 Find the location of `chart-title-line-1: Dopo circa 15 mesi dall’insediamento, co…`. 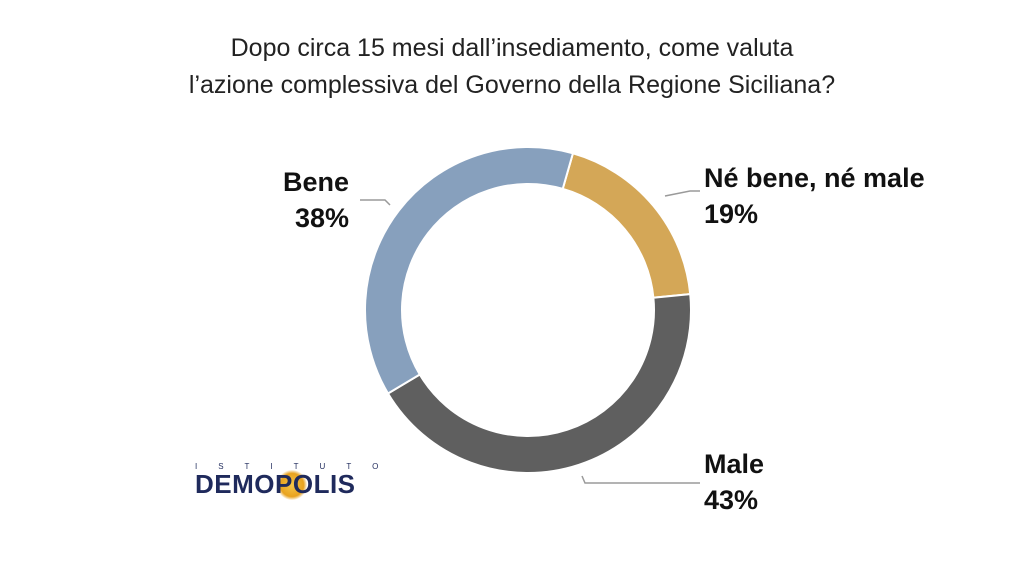

chart-title-line-1: Dopo circa 15 mesi dall’insediamento, co… is located at coordinates (512, 48).